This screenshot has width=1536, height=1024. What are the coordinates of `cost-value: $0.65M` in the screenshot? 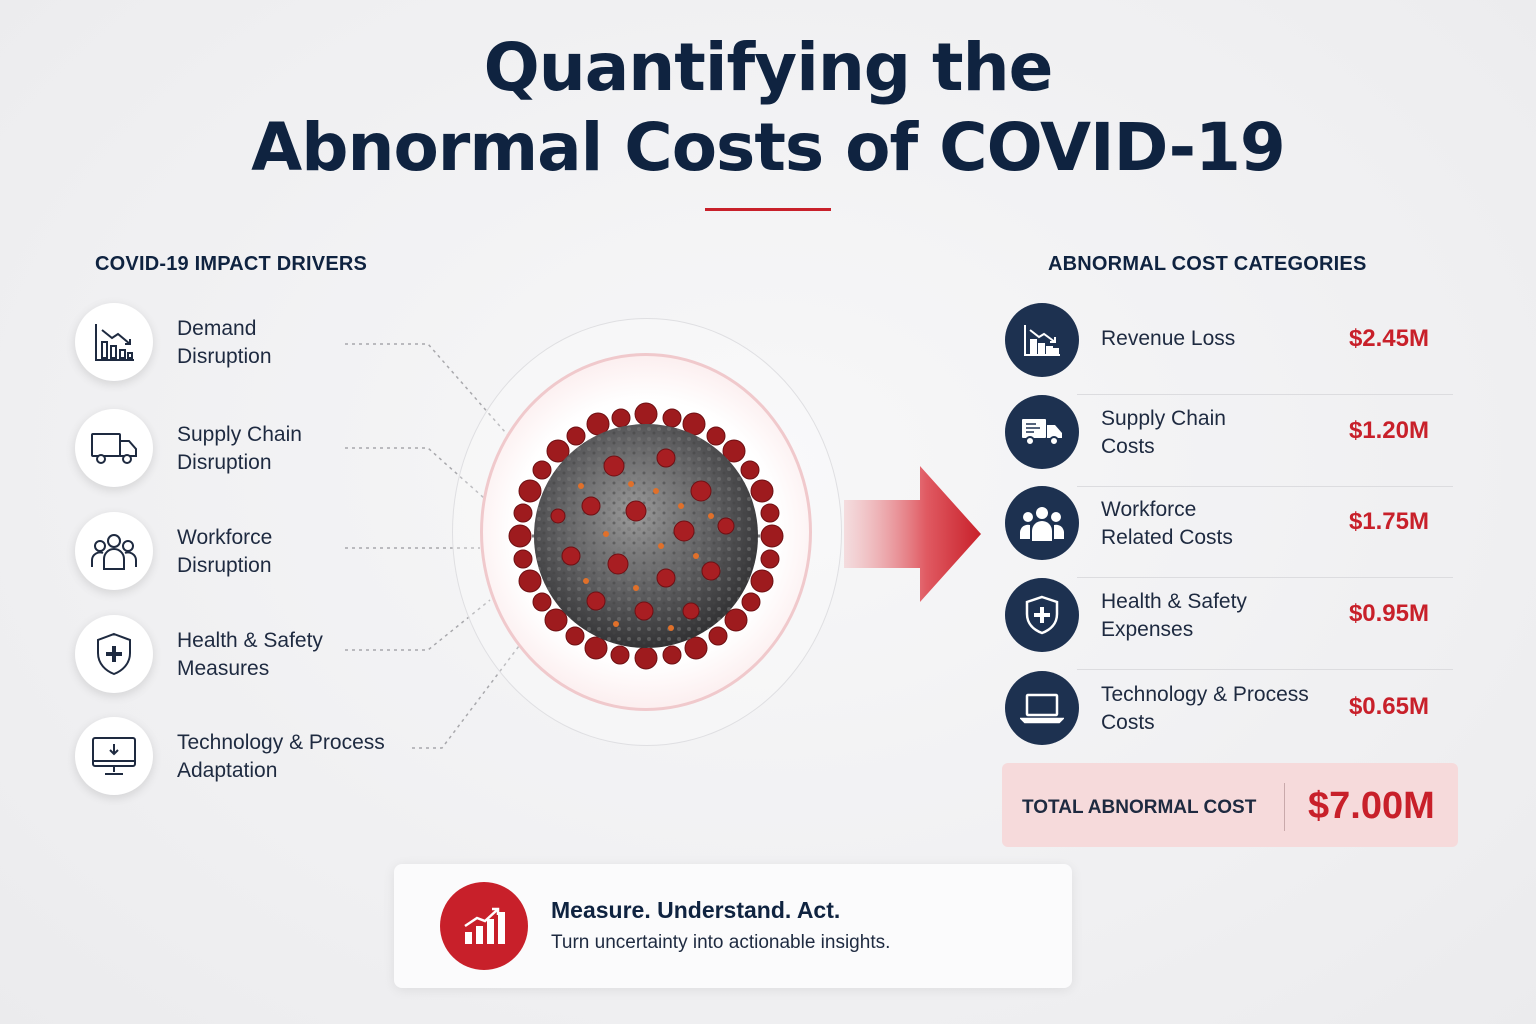 It's located at (1388, 706).